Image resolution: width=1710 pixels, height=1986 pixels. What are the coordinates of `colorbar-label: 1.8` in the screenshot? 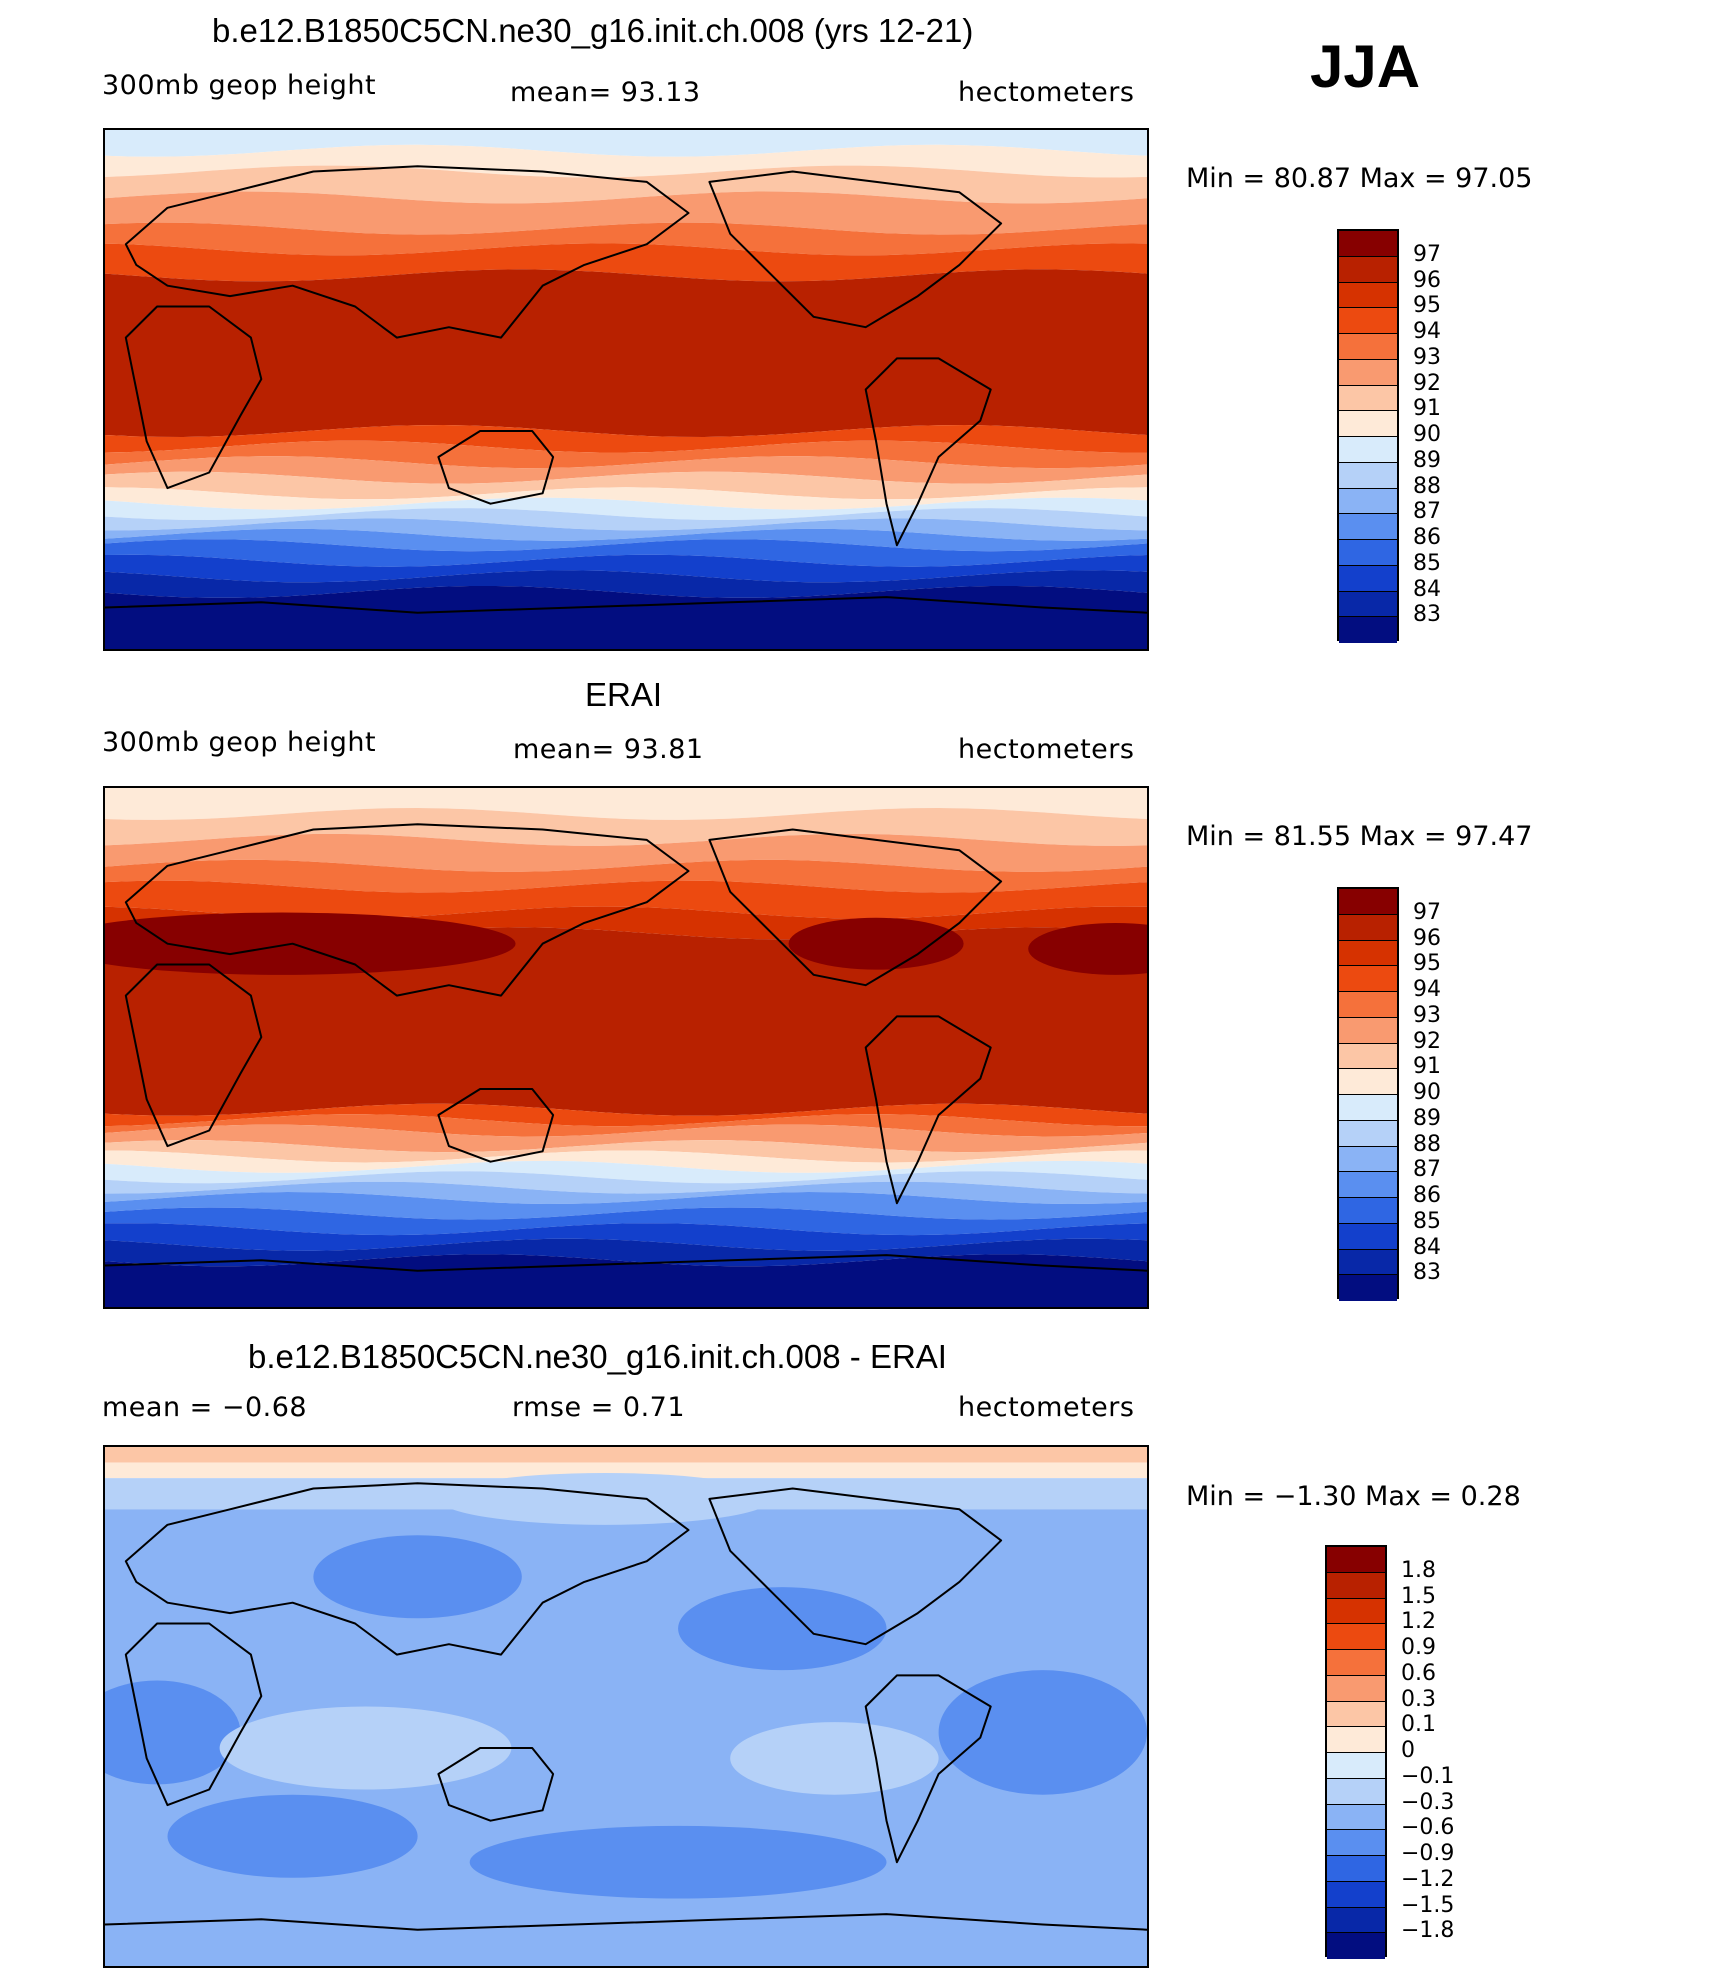 It's located at (1418, 1570).